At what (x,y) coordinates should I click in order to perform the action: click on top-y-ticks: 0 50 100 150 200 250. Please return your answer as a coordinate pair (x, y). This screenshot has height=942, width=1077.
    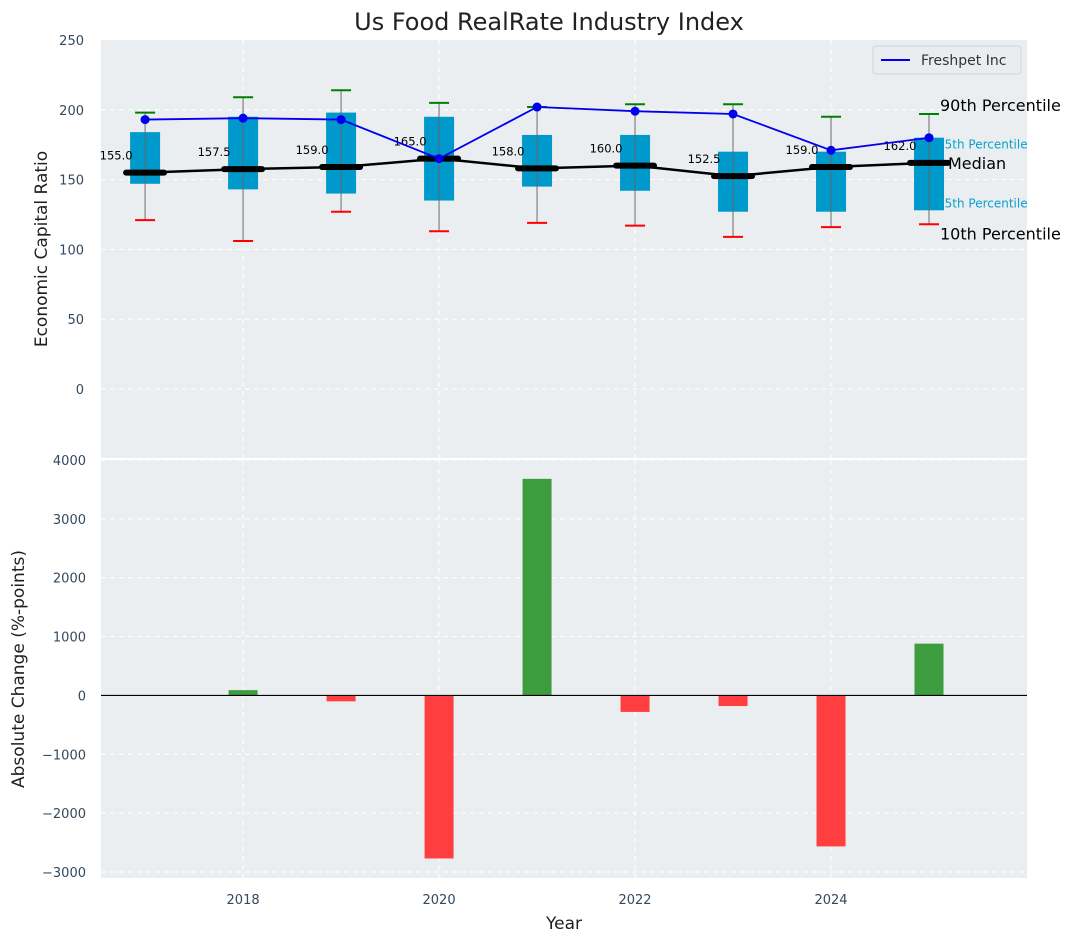
    Looking at the image, I should click on (71, 216).